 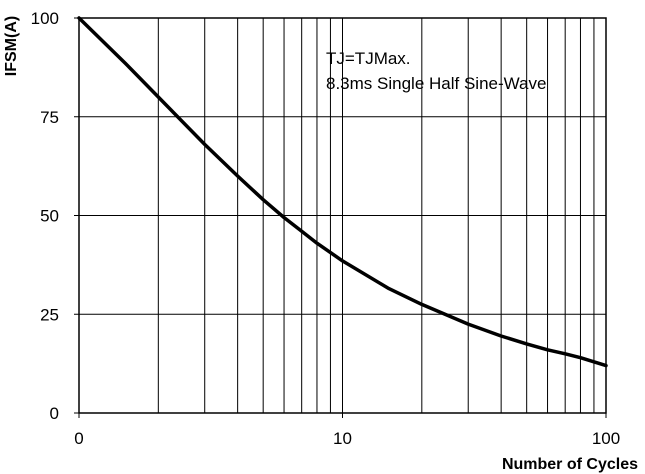 What do you see at coordinates (368, 58) in the screenshot?
I see `annotation-line-1: TJ=TJMax.` at bounding box center [368, 58].